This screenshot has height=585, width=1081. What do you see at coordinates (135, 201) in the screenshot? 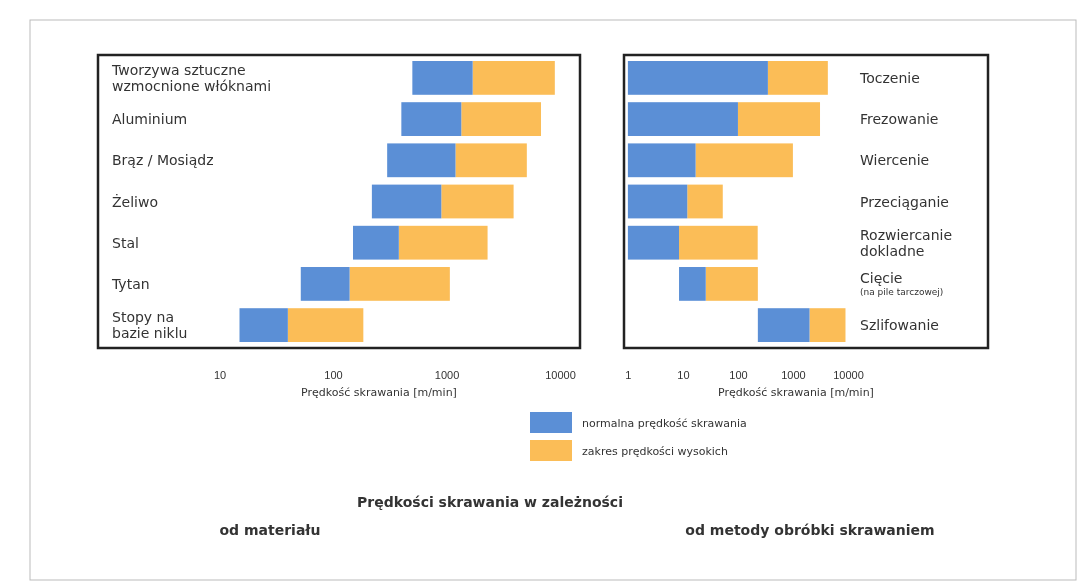
I see `y-tick-label: Żeliwo` at bounding box center [135, 201].